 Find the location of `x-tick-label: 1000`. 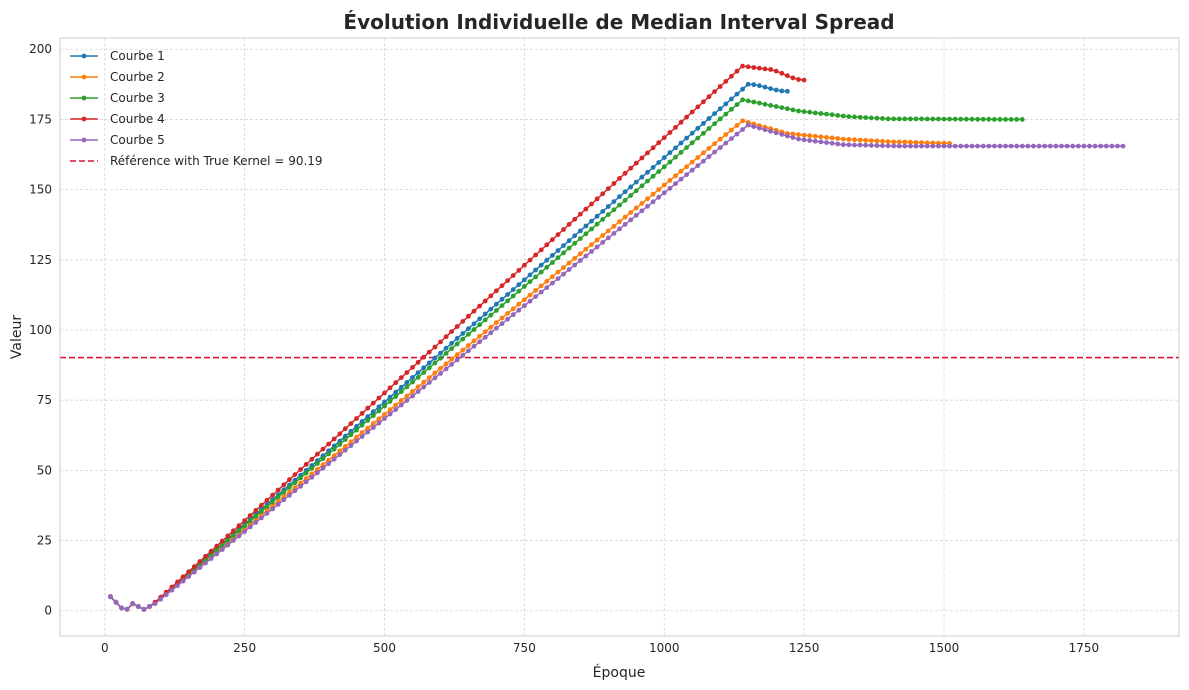

x-tick-label: 1000 is located at coordinates (664, 648).